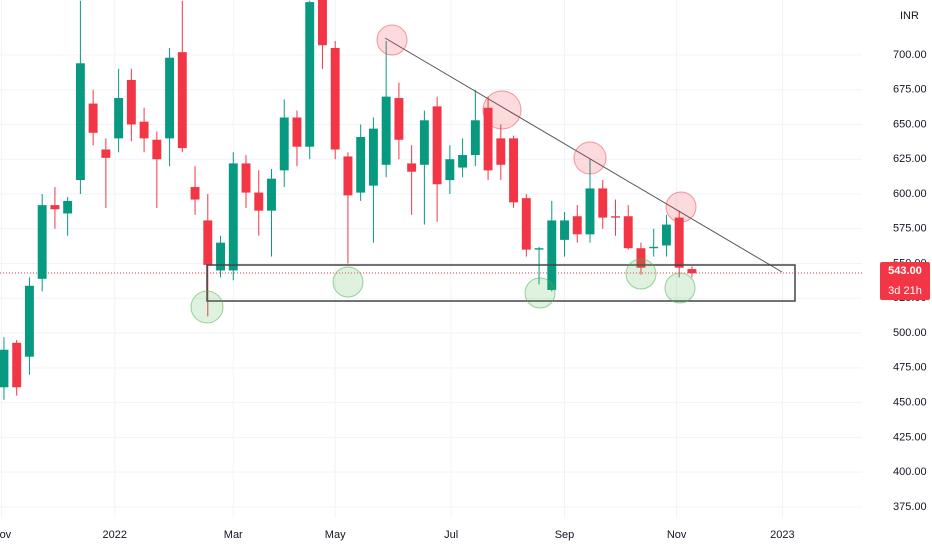  What do you see at coordinates (115, 535) in the screenshot?
I see `x-tick-label: 2022` at bounding box center [115, 535].